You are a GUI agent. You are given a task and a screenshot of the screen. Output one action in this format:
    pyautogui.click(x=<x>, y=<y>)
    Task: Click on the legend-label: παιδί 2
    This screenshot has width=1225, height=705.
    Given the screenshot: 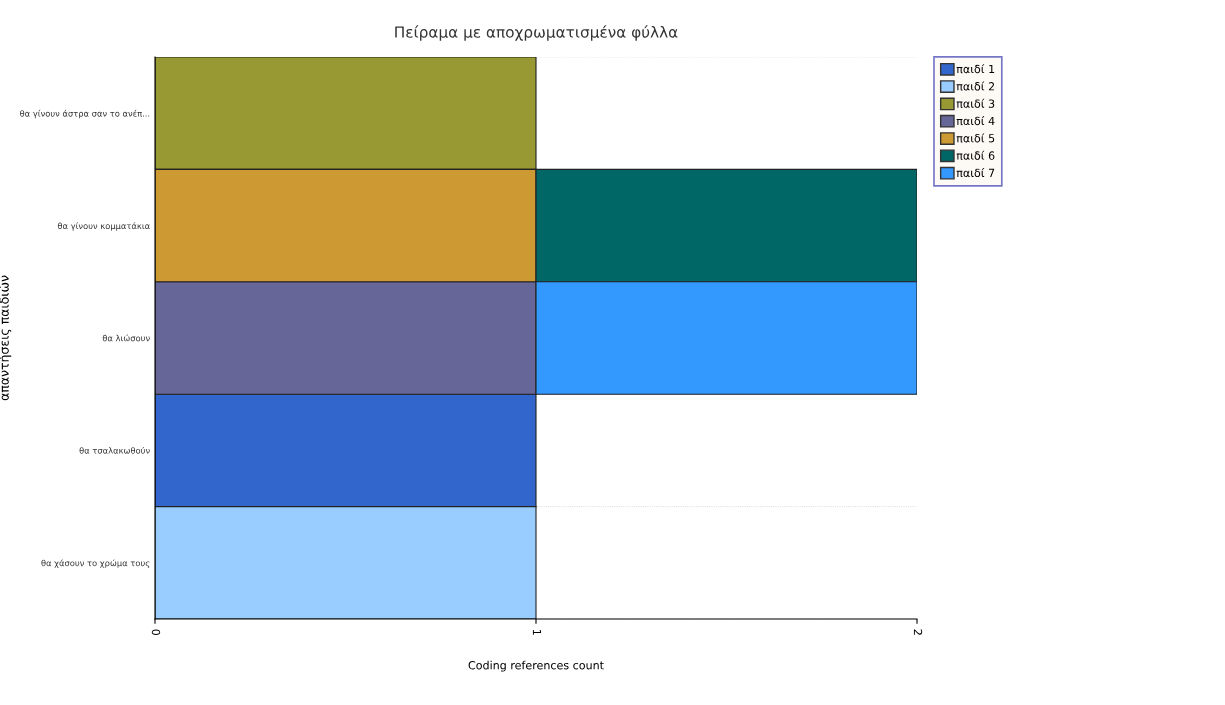 What is the action you would take?
    pyautogui.click(x=975, y=86)
    